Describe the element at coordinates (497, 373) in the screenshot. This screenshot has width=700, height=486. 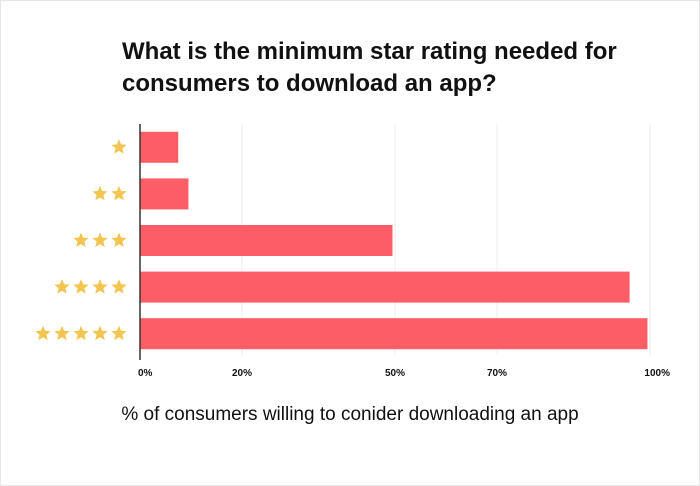
I see `x-tick-label: 70%` at that location.